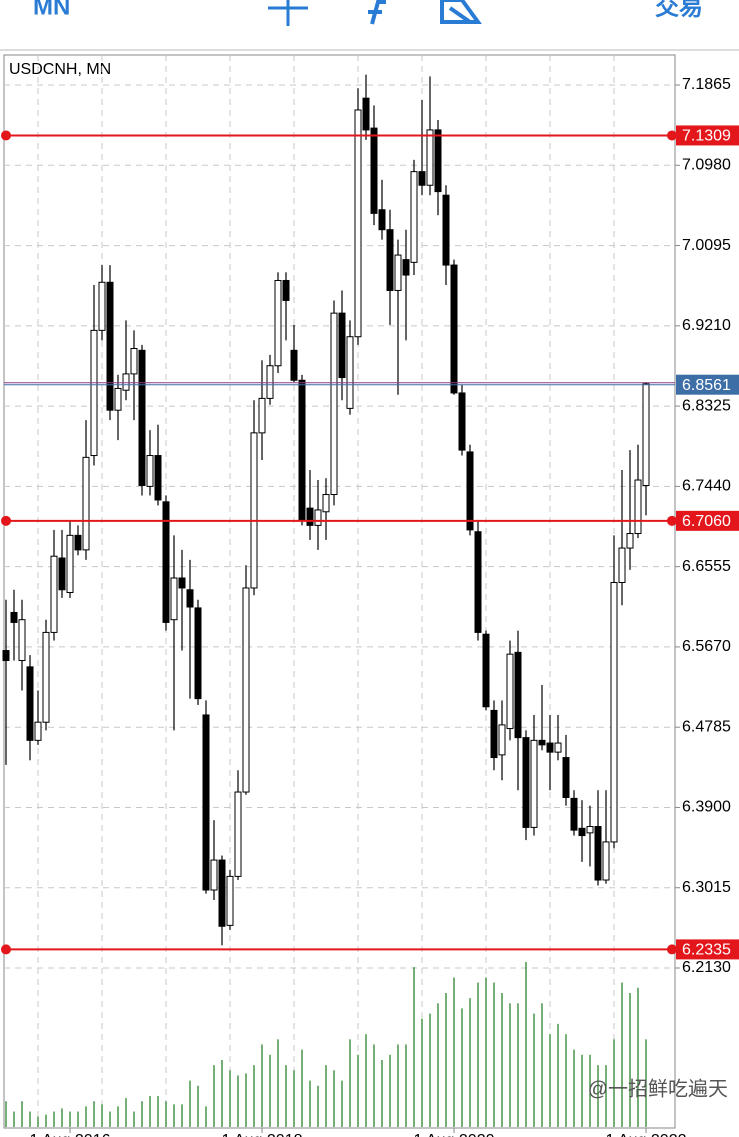 The height and width of the screenshot is (1137, 739). What do you see at coordinates (706, 967) in the screenshot?
I see `y-tick-label: 6.2130` at bounding box center [706, 967].